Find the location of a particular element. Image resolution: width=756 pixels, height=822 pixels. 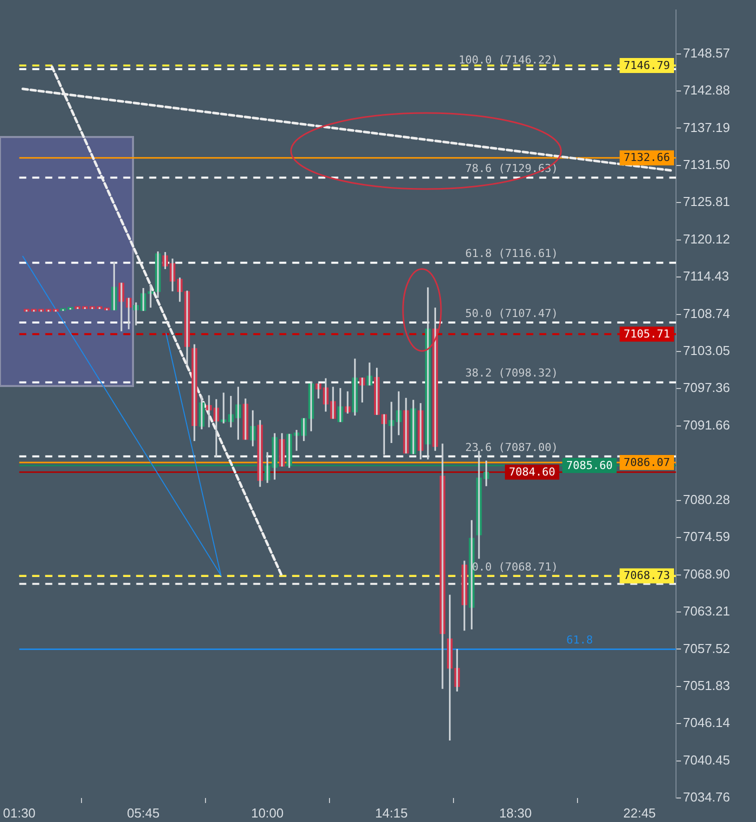

y-tick-label: 7046.14 is located at coordinates (706, 722).